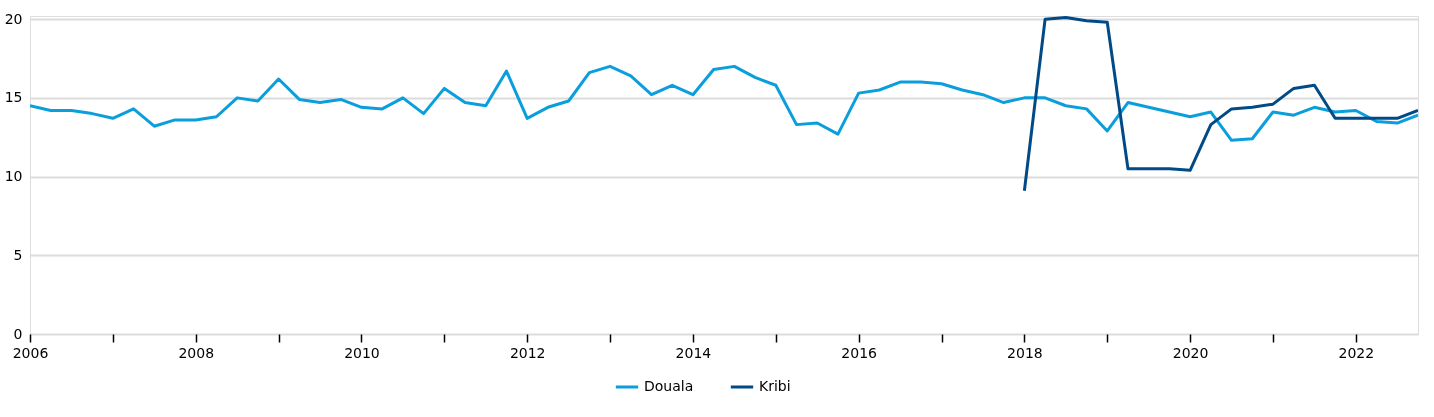 The image size is (1434, 417). What do you see at coordinates (30, 352) in the screenshot?
I see `x-tick-label: 2006` at bounding box center [30, 352].